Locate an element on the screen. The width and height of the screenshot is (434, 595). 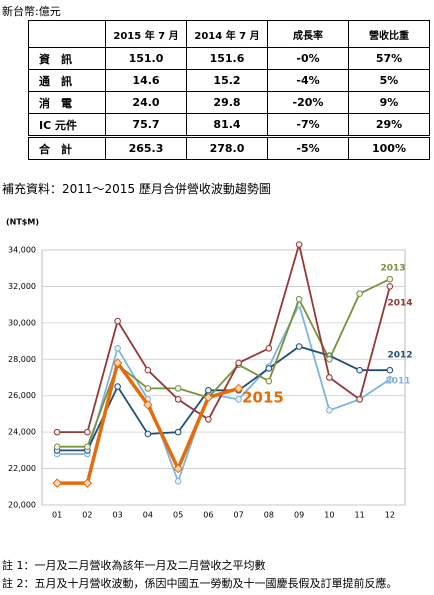
y-tick-label: 26,000 is located at coordinates (22, 395).